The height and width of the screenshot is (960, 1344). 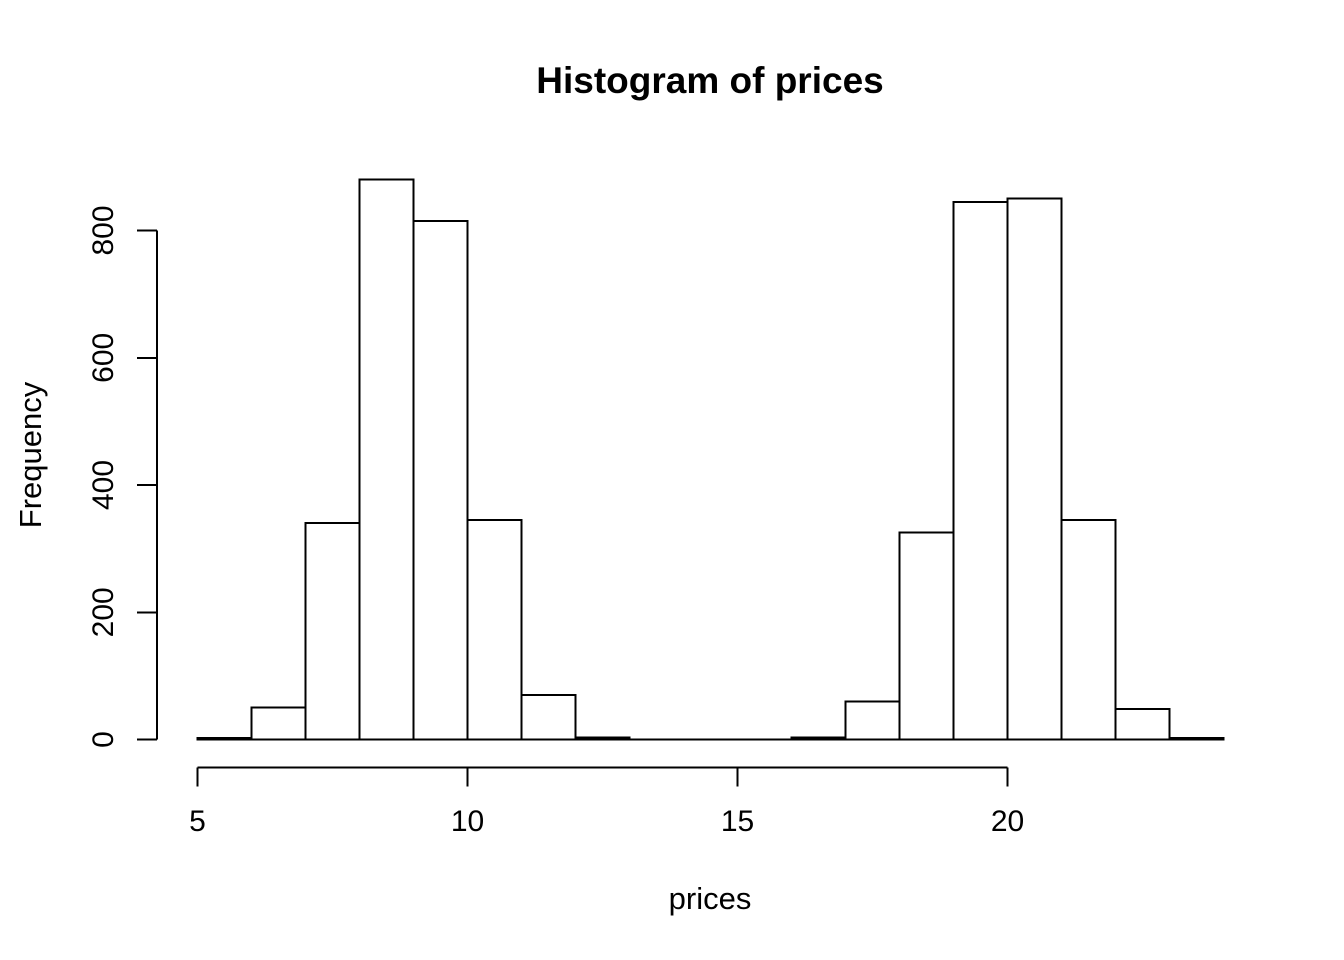 What do you see at coordinates (103, 612) in the screenshot?
I see `y-tick-label: 200` at bounding box center [103, 612].